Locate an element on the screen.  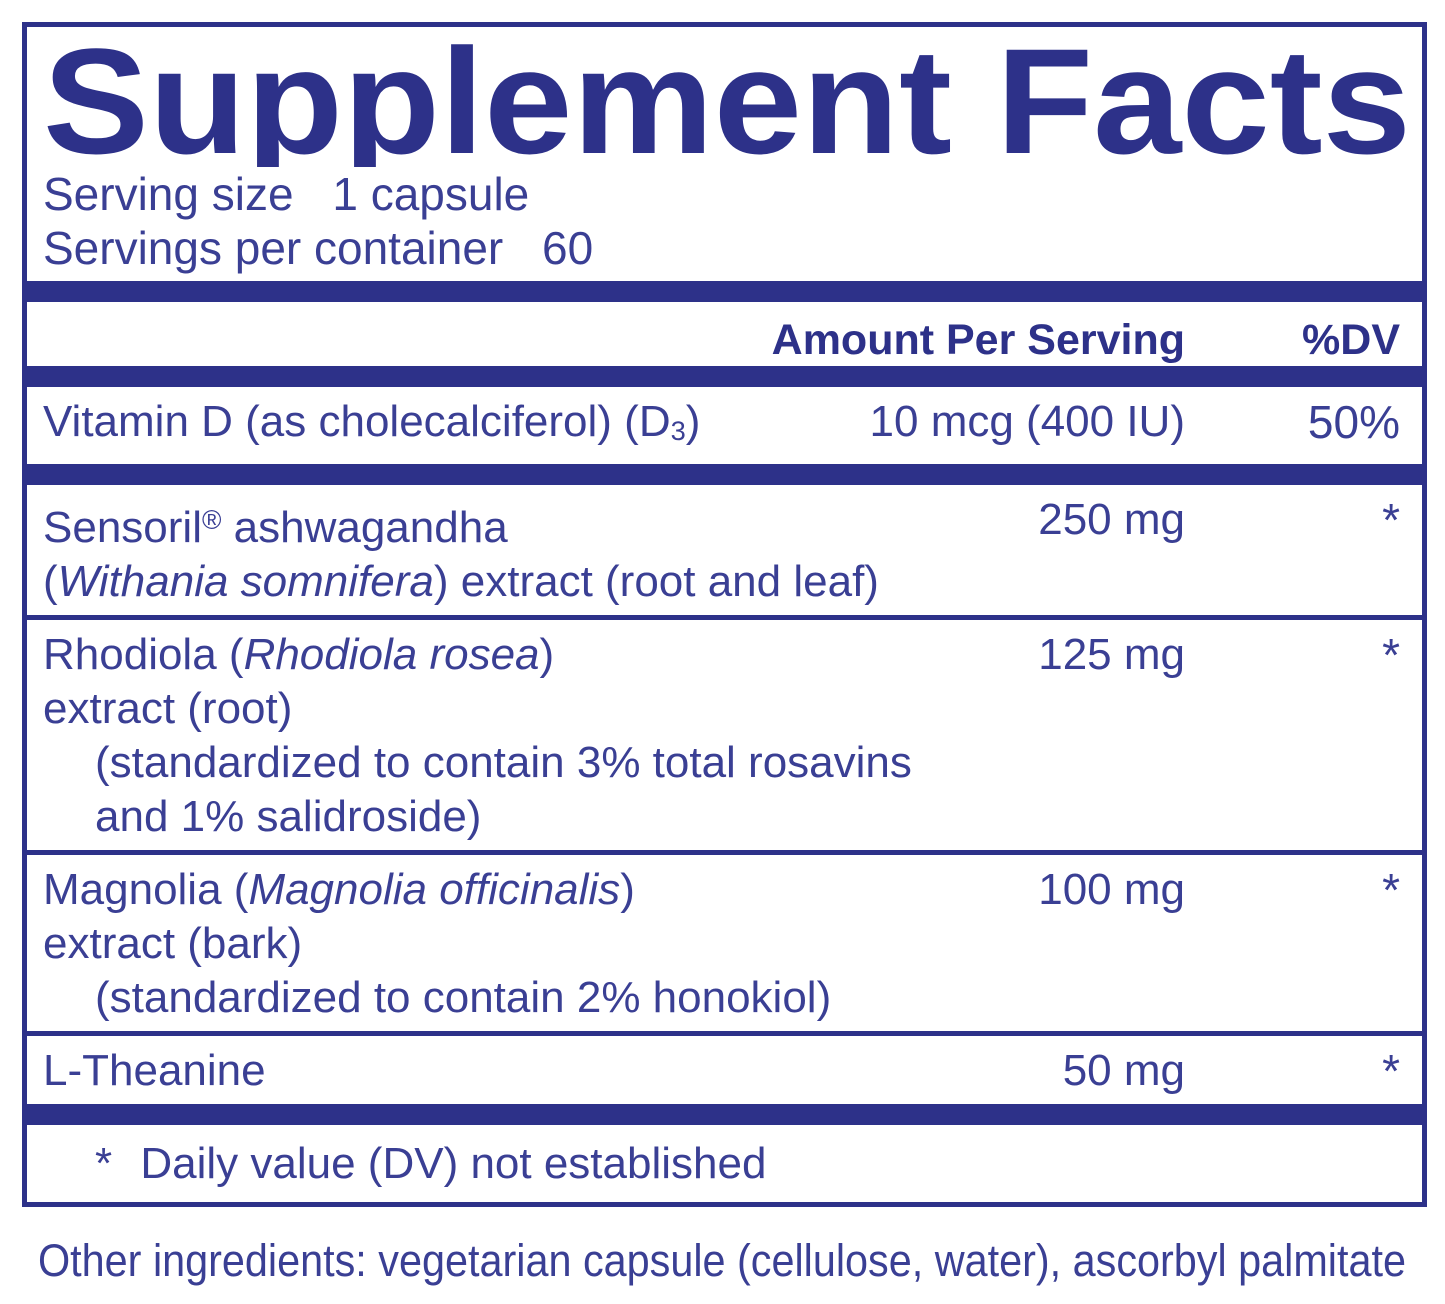
latin-name-italic: Rhodiola rosea is located at coordinates (391, 655).